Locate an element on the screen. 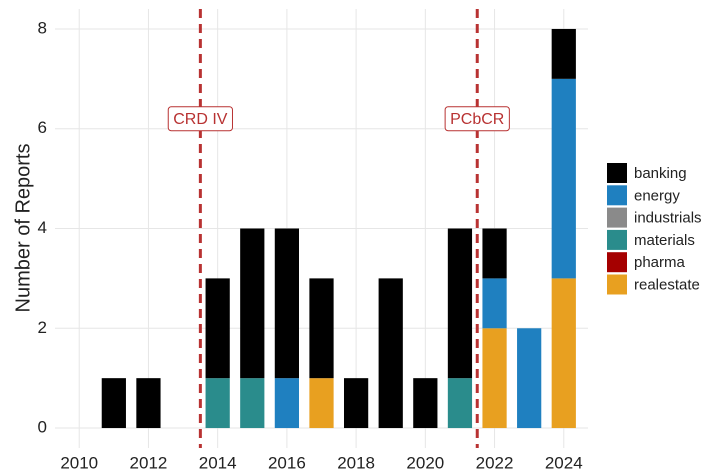 The width and height of the screenshot is (715, 475). x-tick-label: 2020 is located at coordinates (425, 462).